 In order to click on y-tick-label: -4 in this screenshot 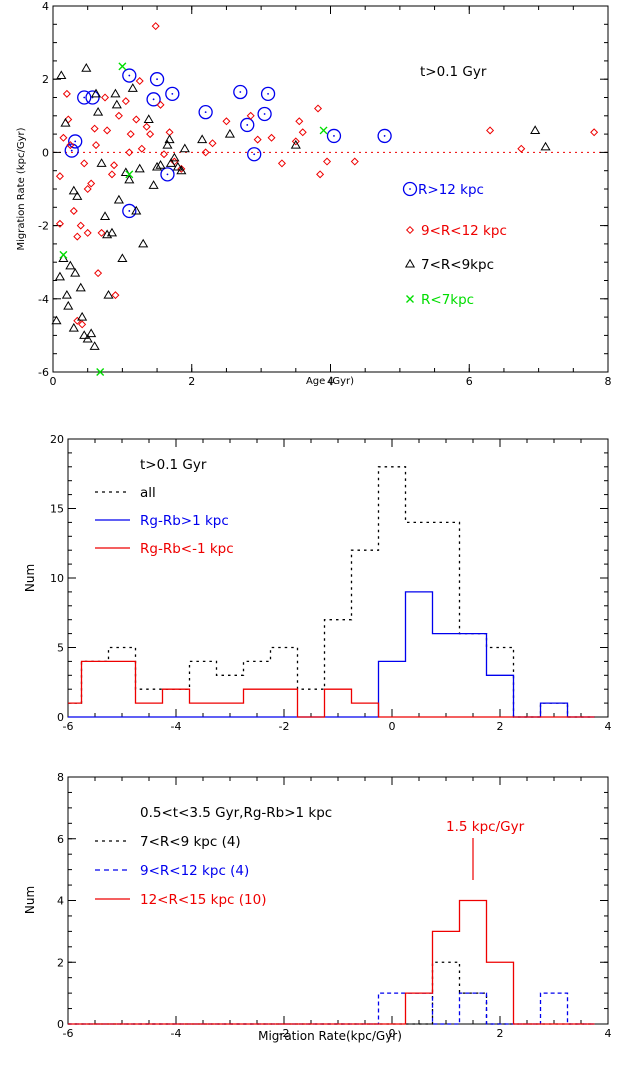, I will do `click(43, 299)`.